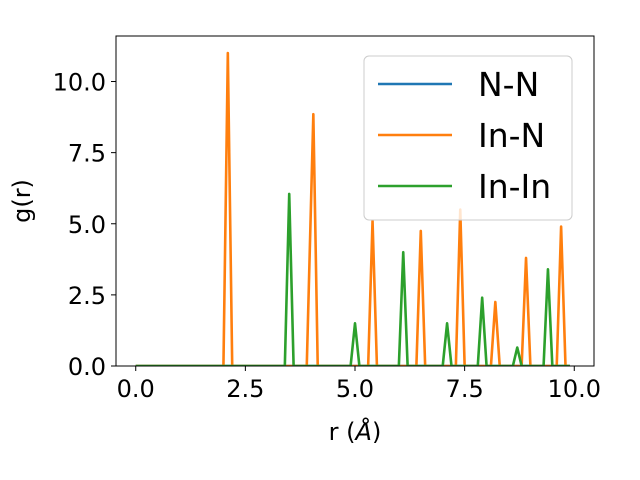 The image size is (640, 480). What do you see at coordinates (508, 84) in the screenshot?
I see `legend-label: N-N` at bounding box center [508, 84].